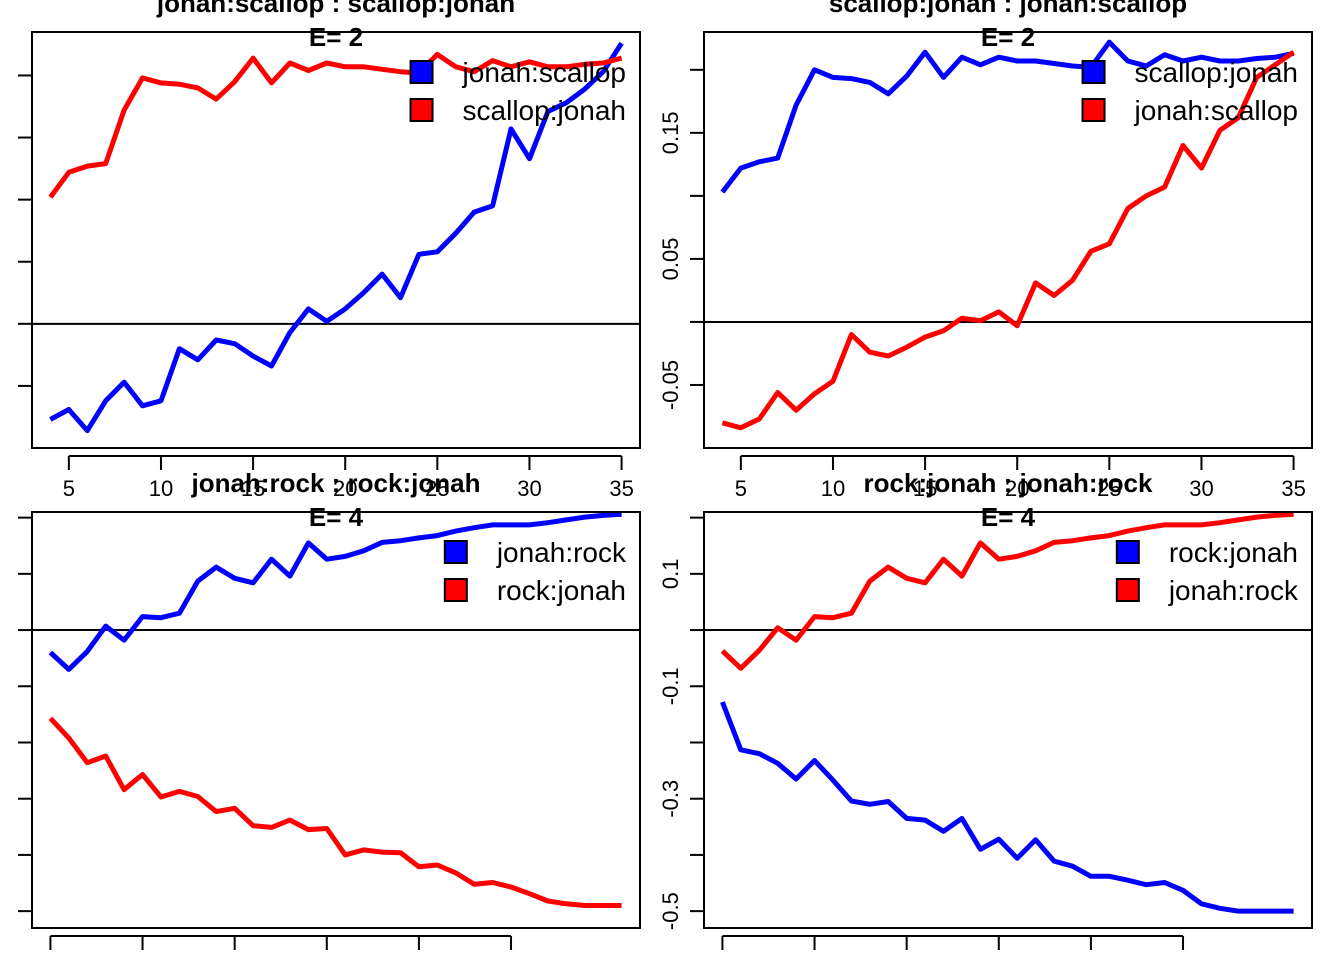  Describe the element at coordinates (670, 686) in the screenshot. I see `y-tick-label: -0.1` at that location.